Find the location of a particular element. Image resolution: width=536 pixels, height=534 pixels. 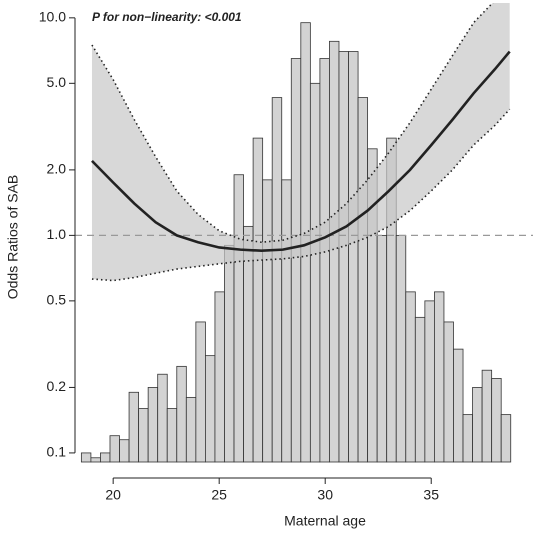

x-tick-label: 20 is located at coordinates (113, 495).